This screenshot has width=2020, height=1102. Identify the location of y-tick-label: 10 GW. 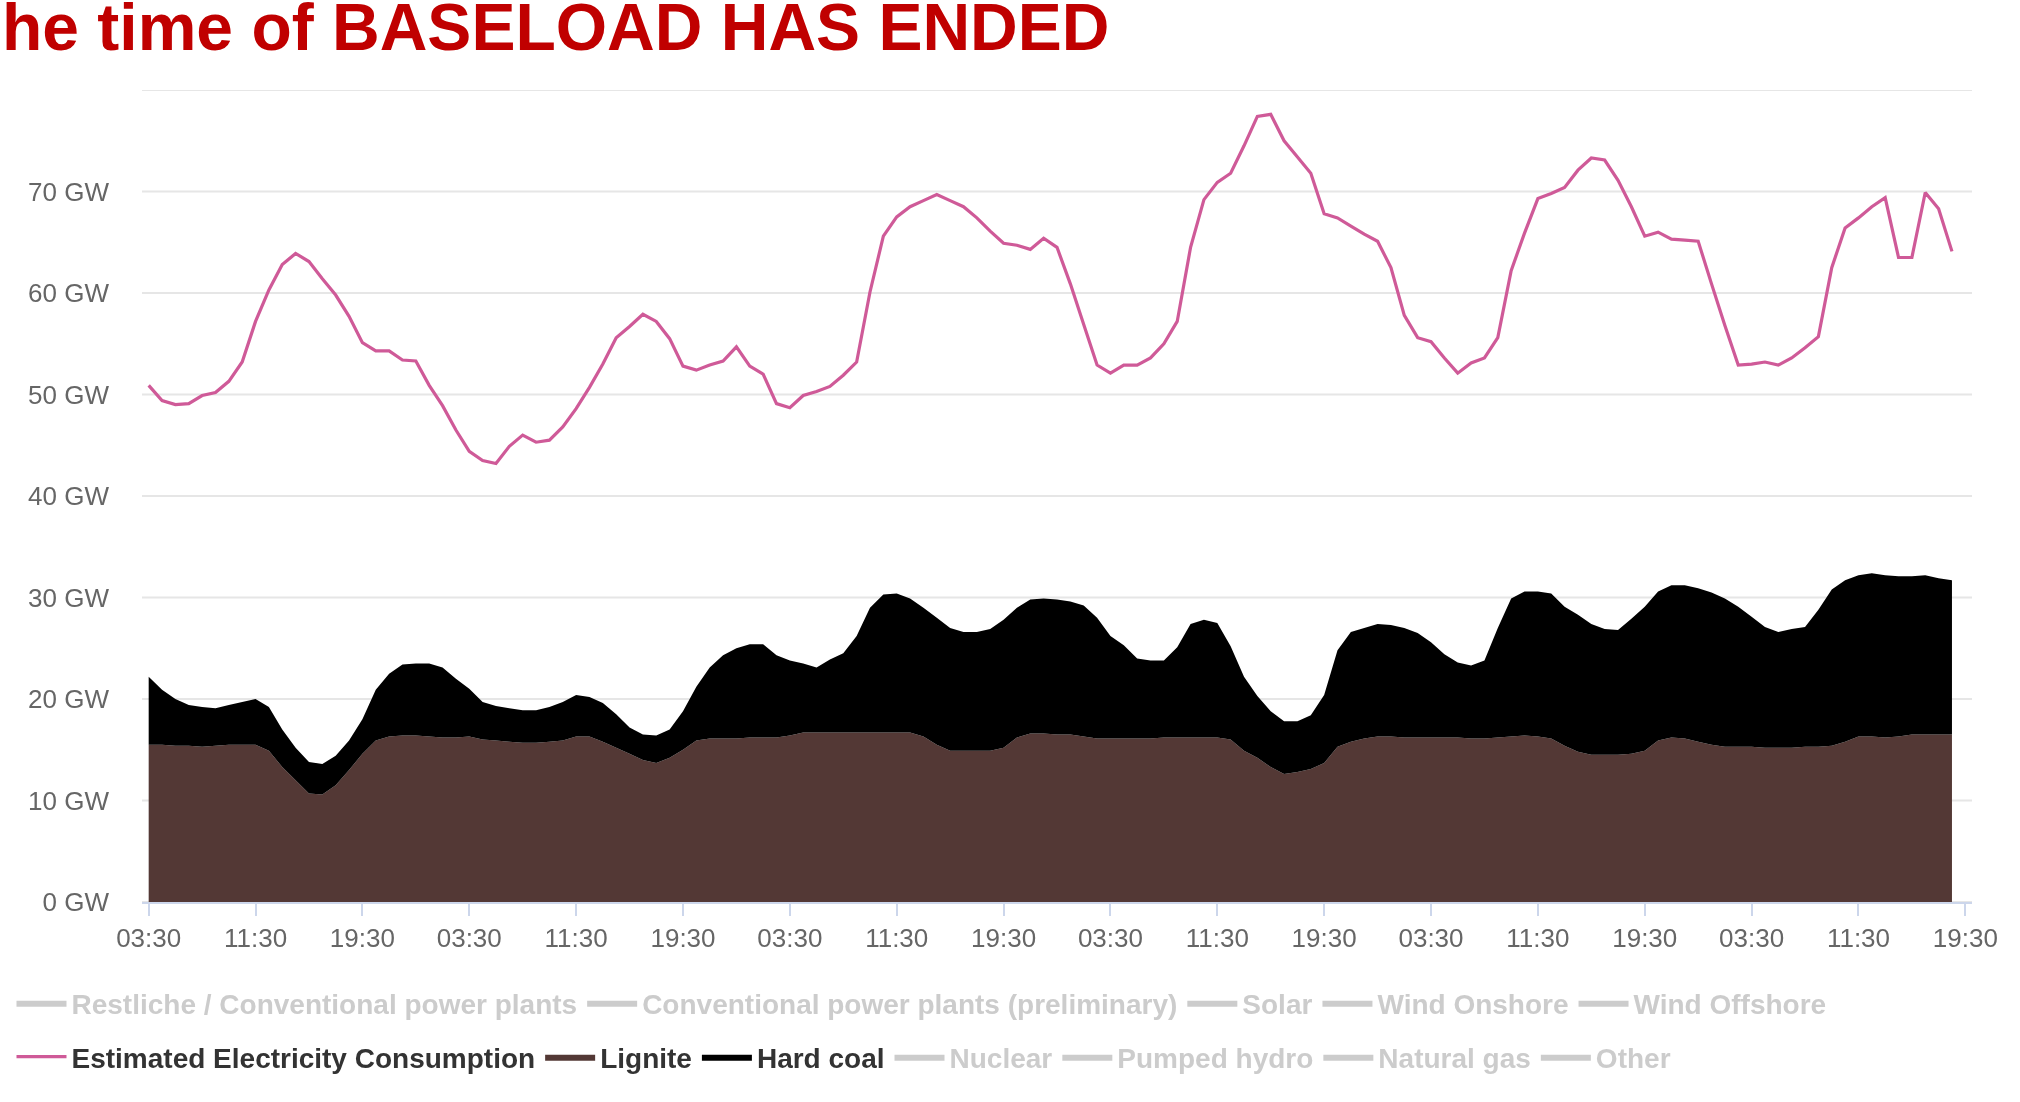
(69, 800).